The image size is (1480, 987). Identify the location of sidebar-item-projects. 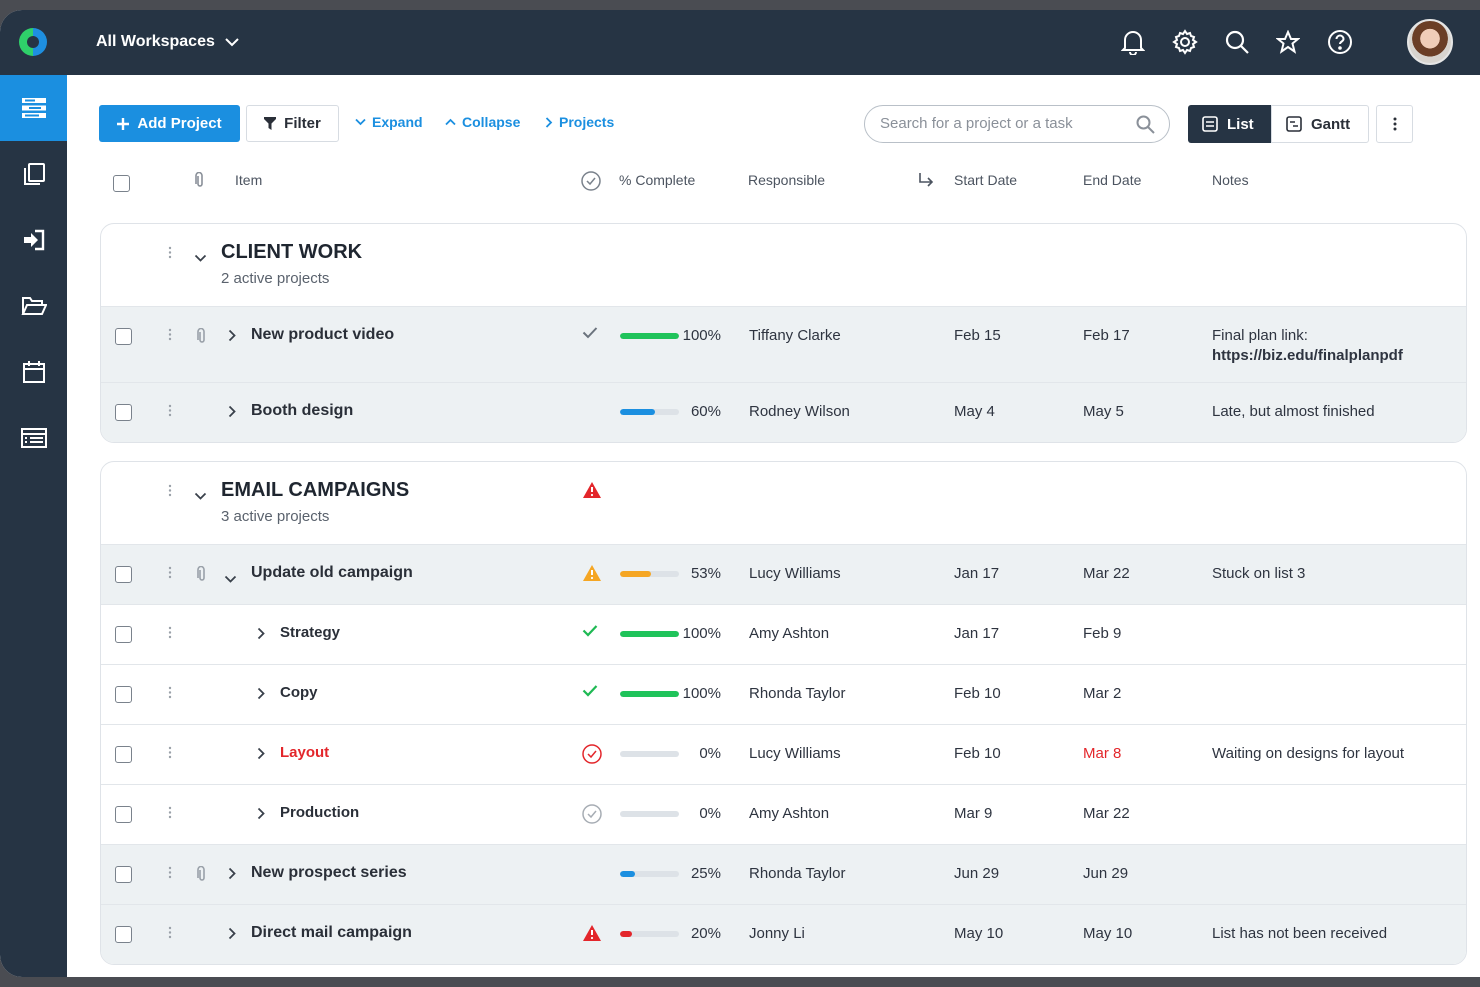
(33, 108).